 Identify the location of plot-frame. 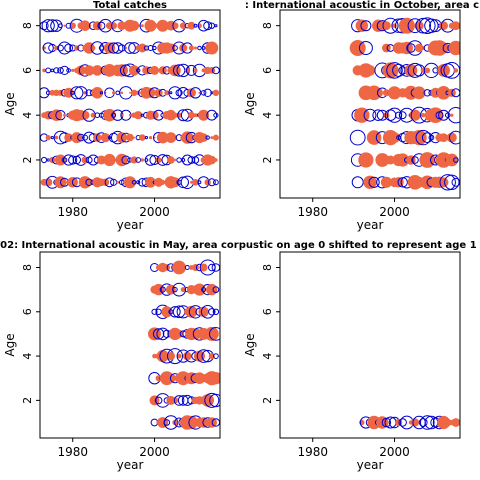
(370, 345).